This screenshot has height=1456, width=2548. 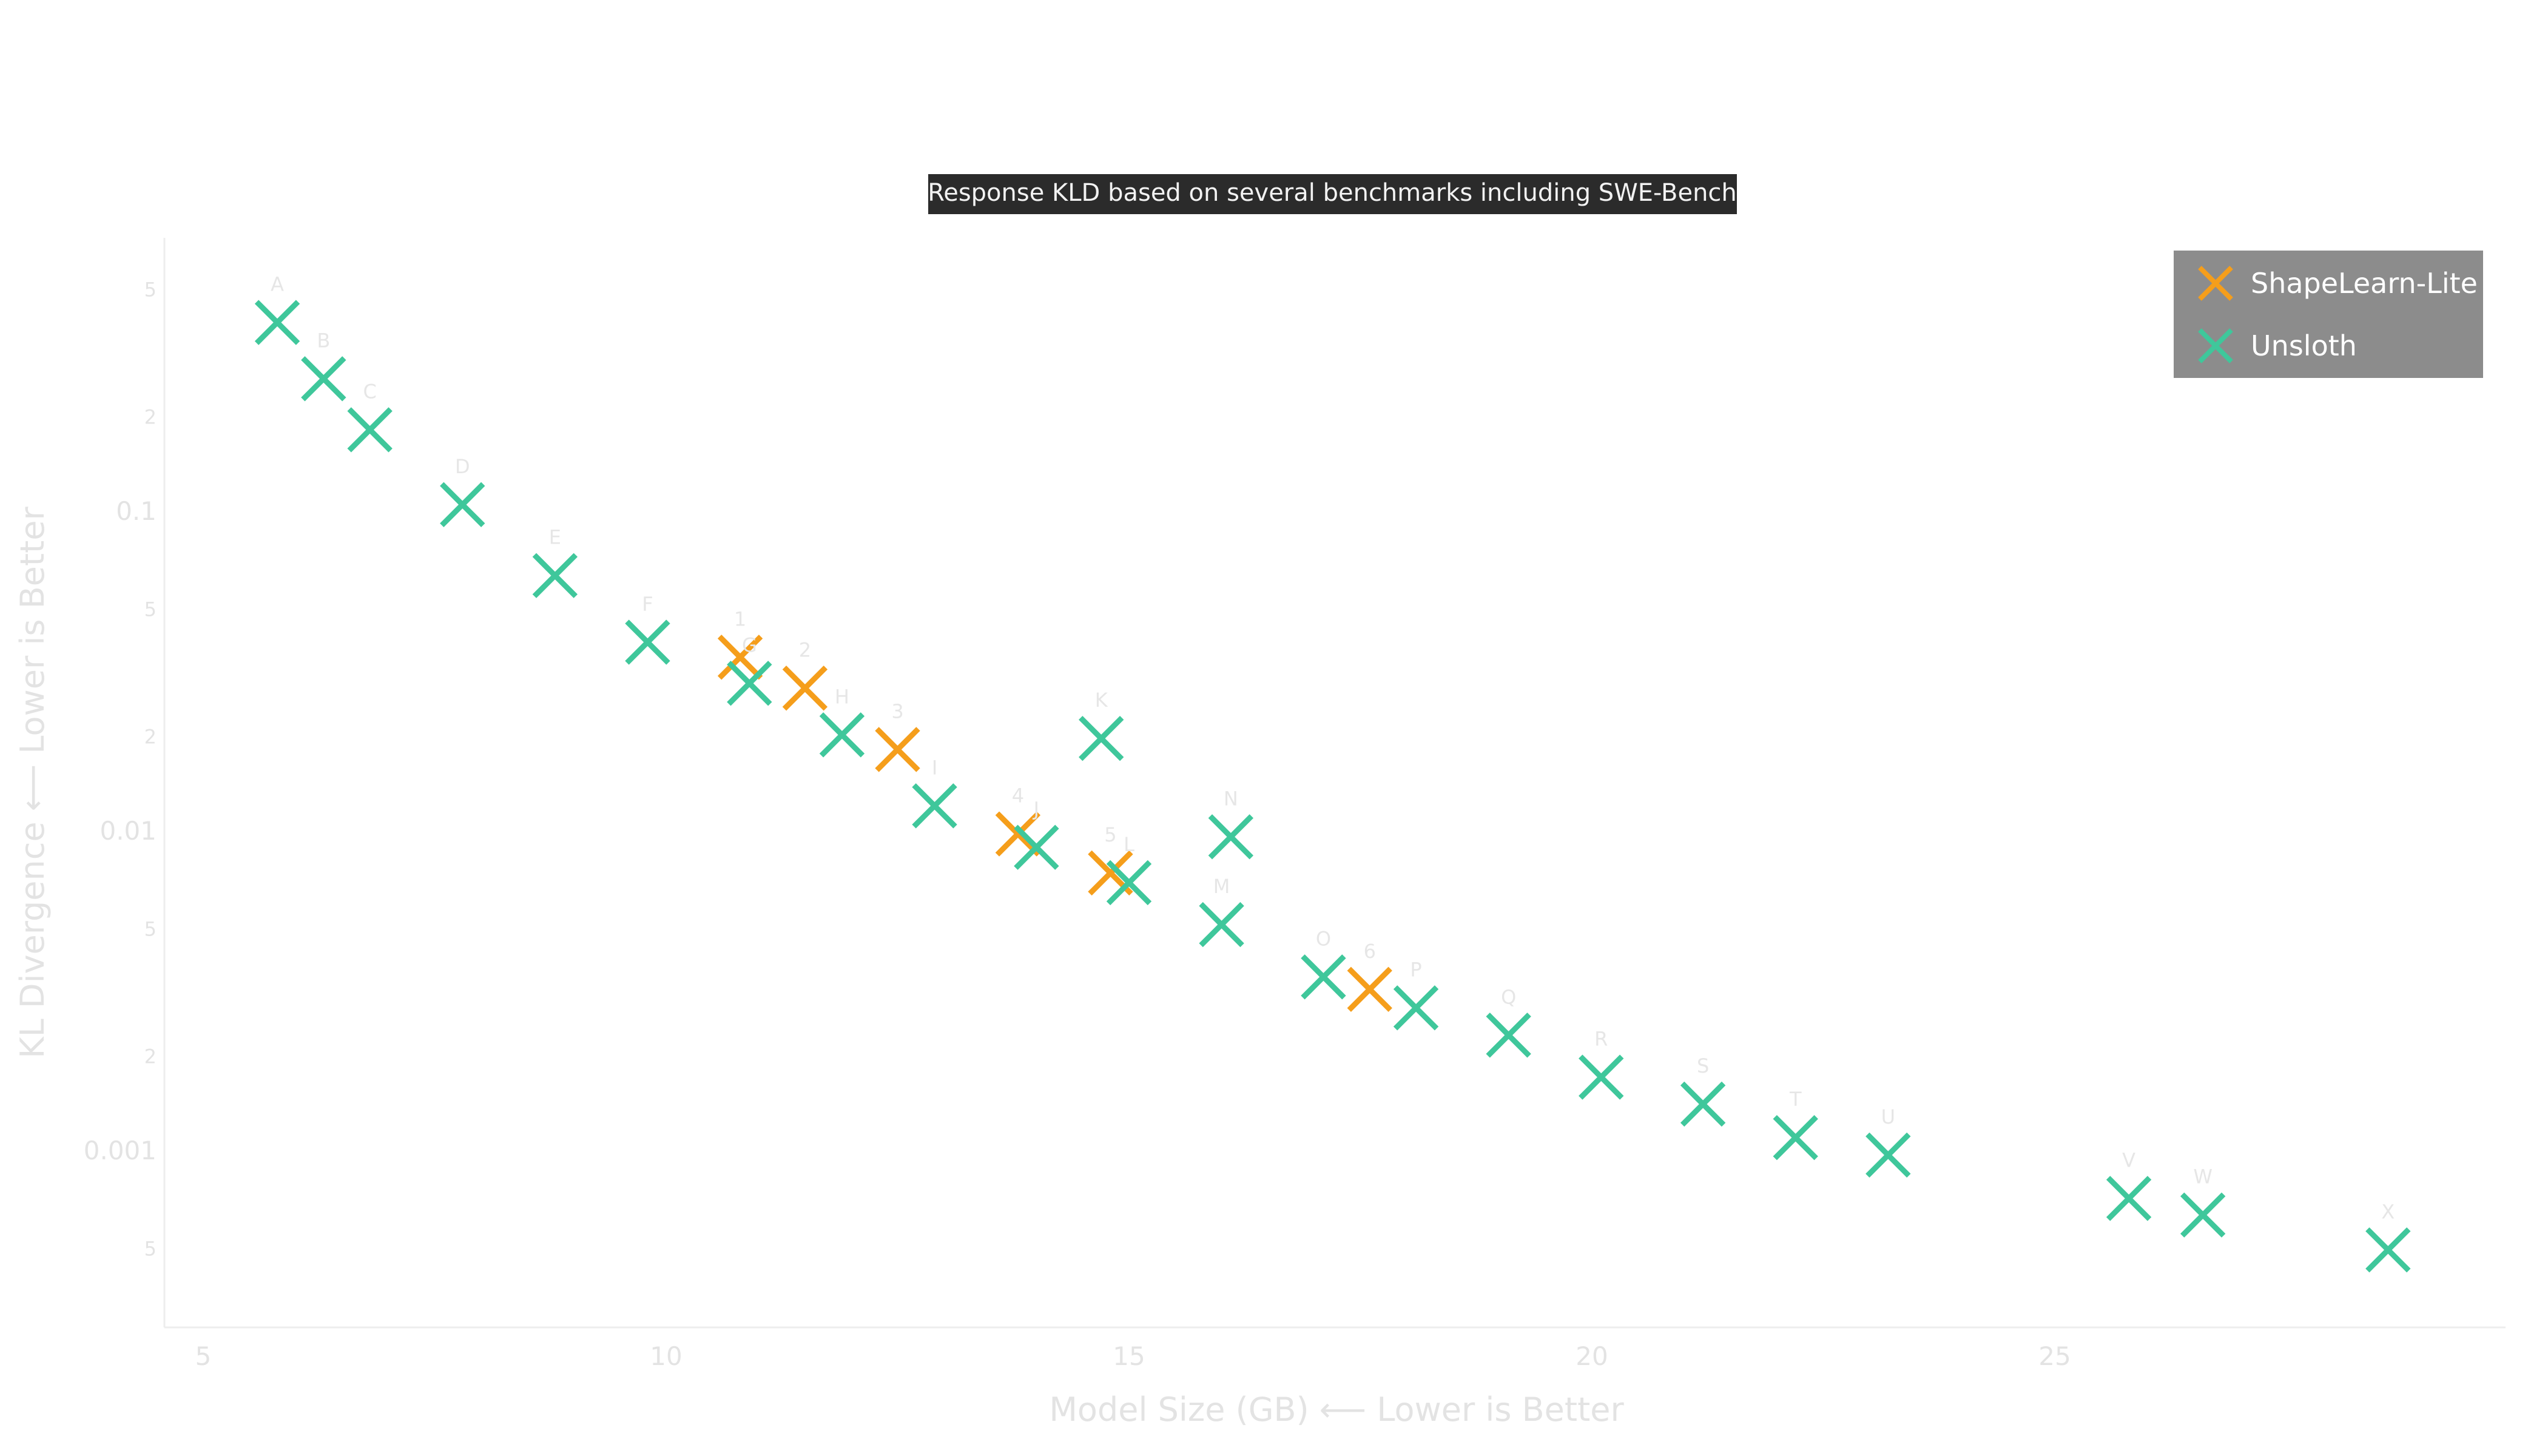 I want to click on data-point-label: T, so click(x=1795, y=1099).